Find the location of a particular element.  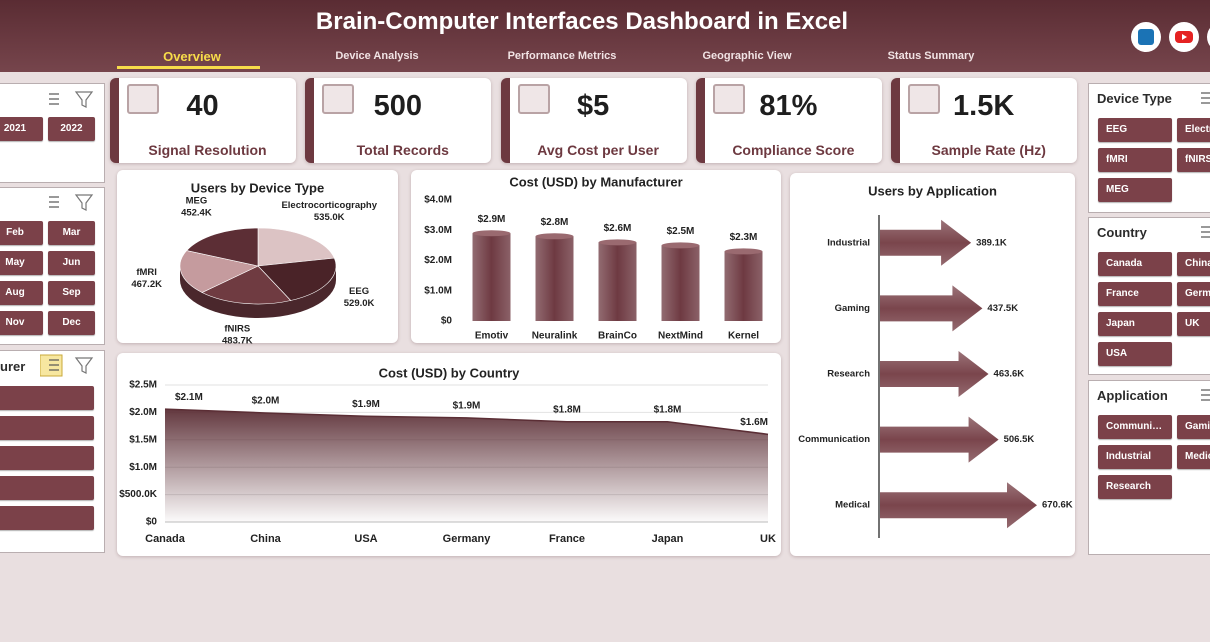

area-line is located at coordinates (466, 422).